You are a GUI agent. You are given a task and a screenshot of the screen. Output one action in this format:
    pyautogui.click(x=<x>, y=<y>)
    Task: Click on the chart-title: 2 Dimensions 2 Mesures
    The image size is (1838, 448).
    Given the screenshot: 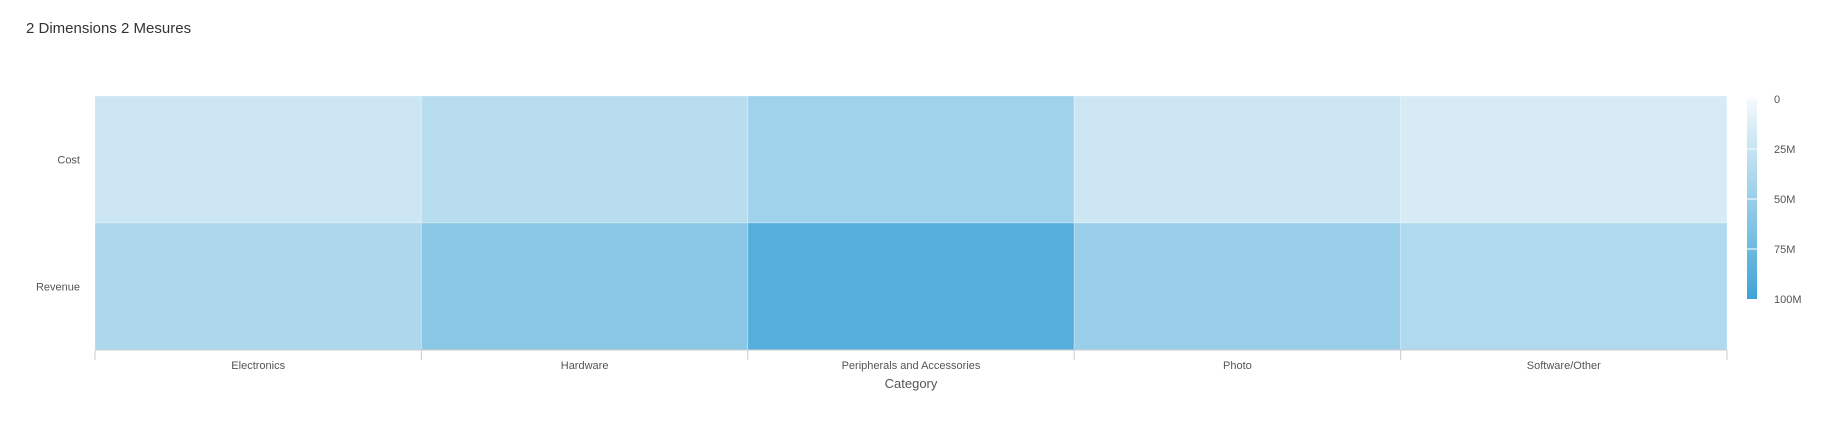 What is the action you would take?
    pyautogui.click(x=109, y=28)
    